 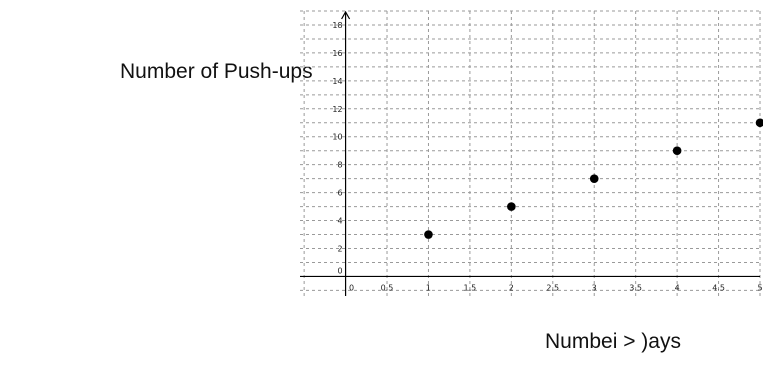 What do you see at coordinates (337, 109) in the screenshot?
I see `y-tick-label: 12` at bounding box center [337, 109].